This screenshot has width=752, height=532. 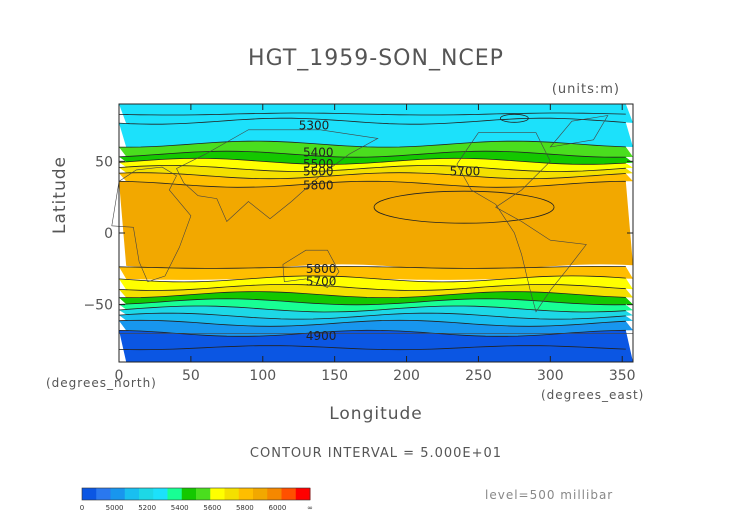 What do you see at coordinates (60, 195) in the screenshot?
I see `y-axis-label: Latitude` at bounding box center [60, 195].